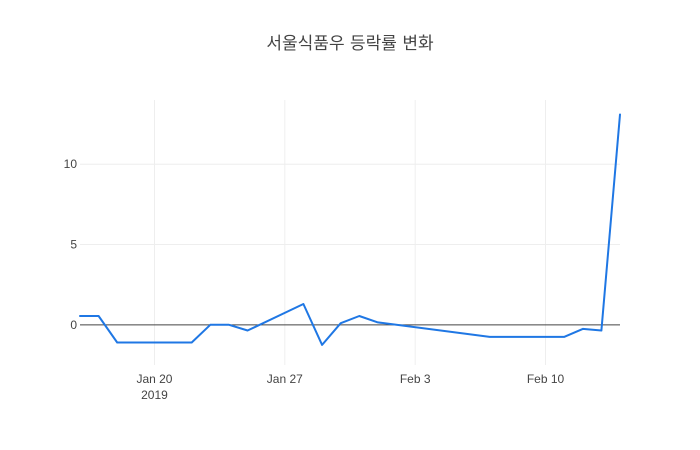 Image resolution: width=700 pixels, height=450 pixels. What do you see at coordinates (154, 379) in the screenshot?
I see `x-tick-label: Jan 20` at bounding box center [154, 379].